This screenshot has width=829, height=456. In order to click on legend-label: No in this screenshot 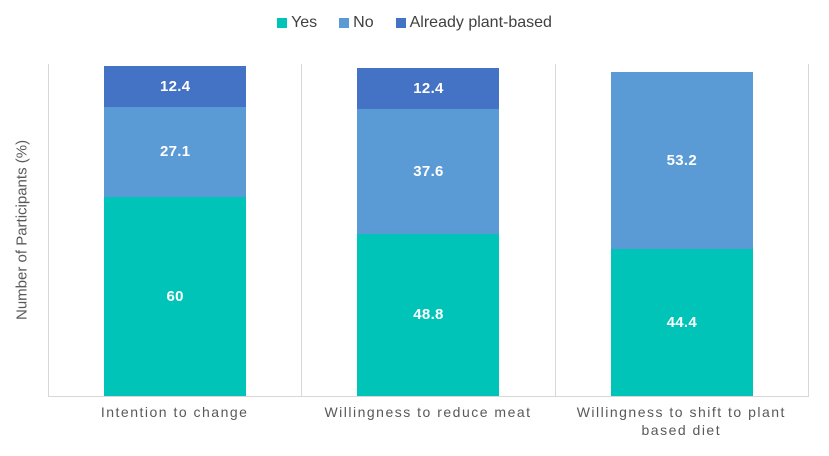, I will do `click(363, 22)`.